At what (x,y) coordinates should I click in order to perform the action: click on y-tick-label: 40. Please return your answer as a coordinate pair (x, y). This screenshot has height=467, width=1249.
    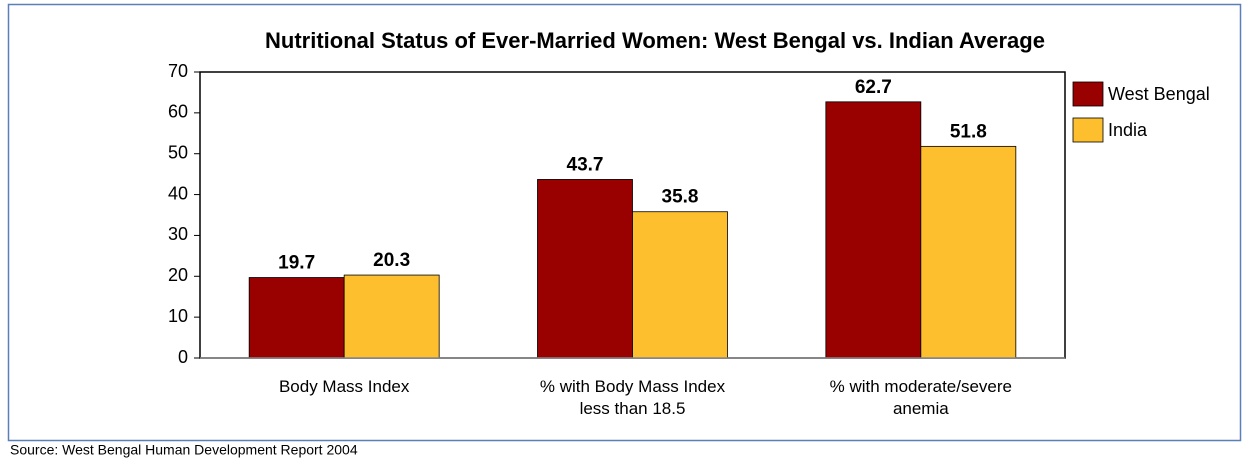
    Looking at the image, I should click on (178, 193).